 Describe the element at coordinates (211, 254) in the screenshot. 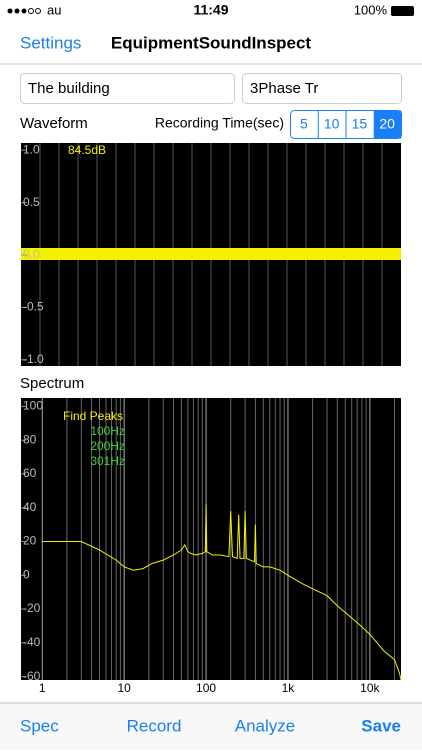

I see `waveform-trace` at that location.